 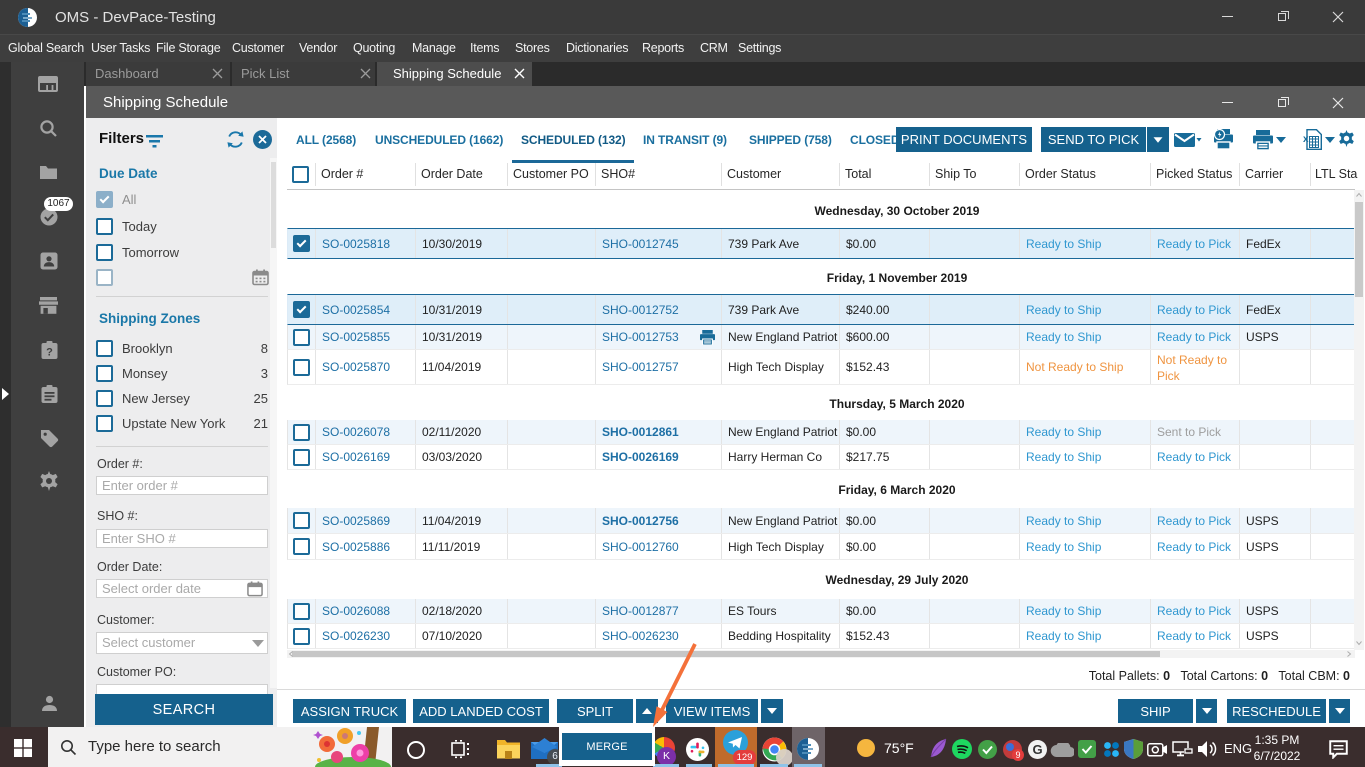 I want to click on svg-text: x, so click(x=1306, y=139).